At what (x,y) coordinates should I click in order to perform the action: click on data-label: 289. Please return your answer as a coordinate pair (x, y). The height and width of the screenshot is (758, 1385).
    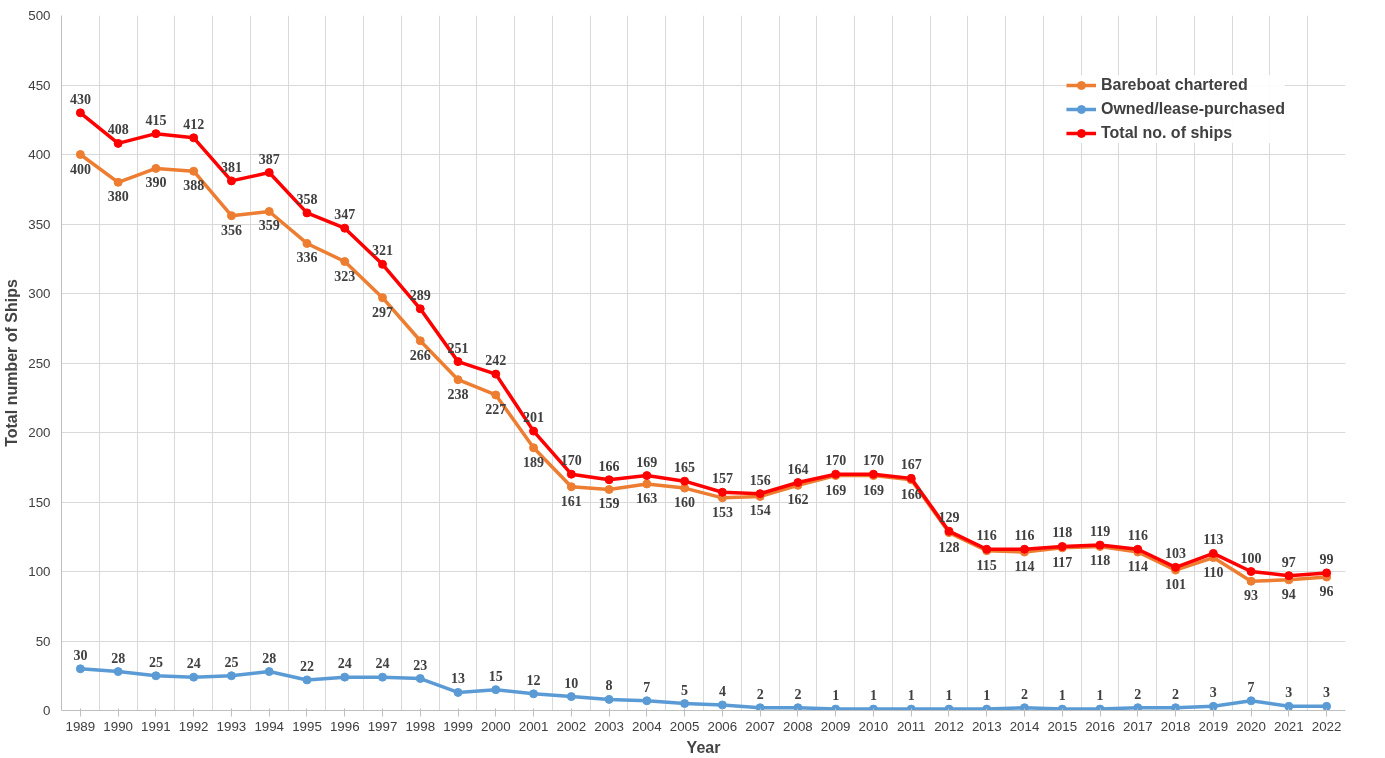
    Looking at the image, I should click on (420, 295).